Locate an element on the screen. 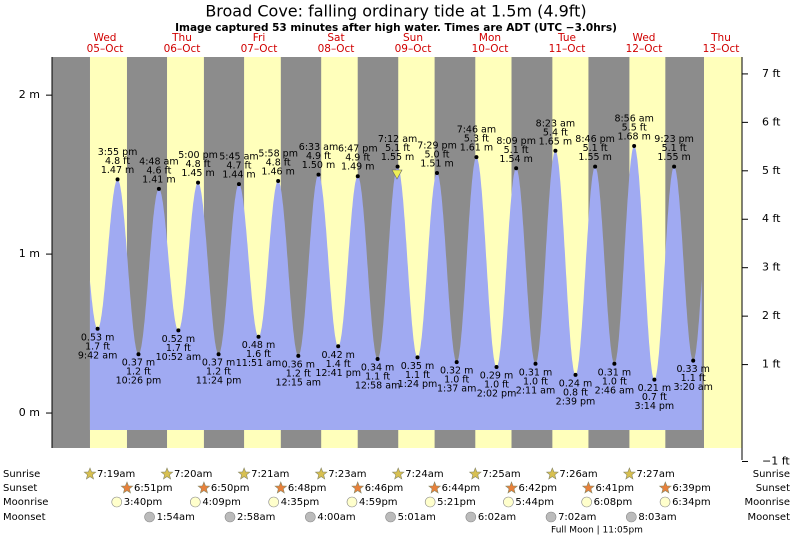  moonset-time: 7:02am is located at coordinates (577, 517).